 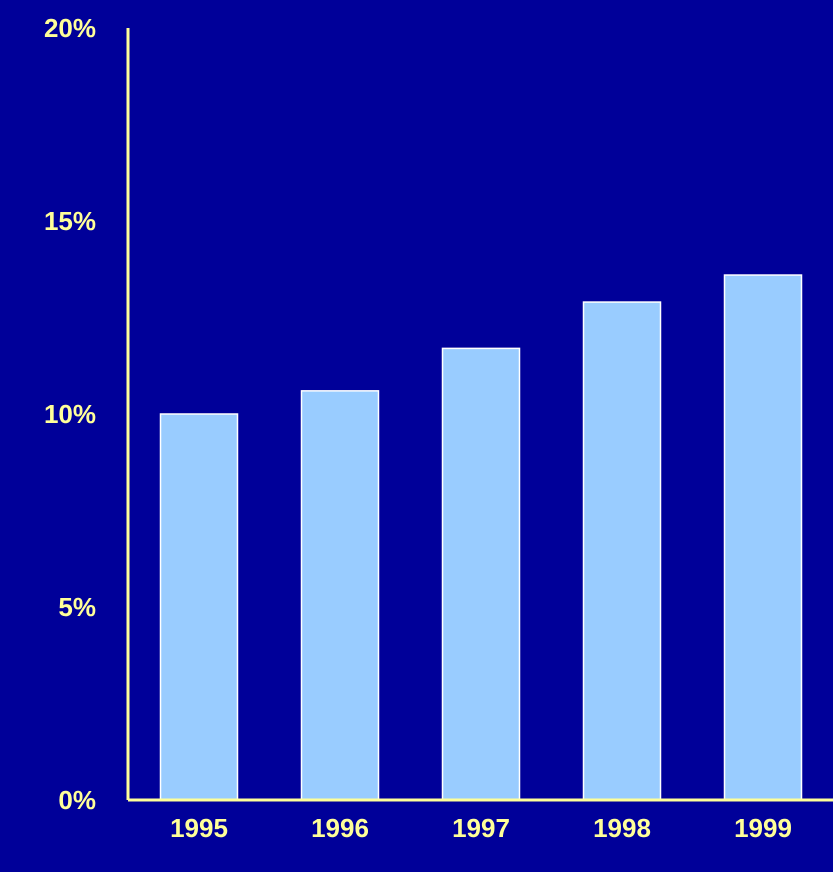 What do you see at coordinates (481, 574) in the screenshot?
I see `bar-1997` at bounding box center [481, 574].